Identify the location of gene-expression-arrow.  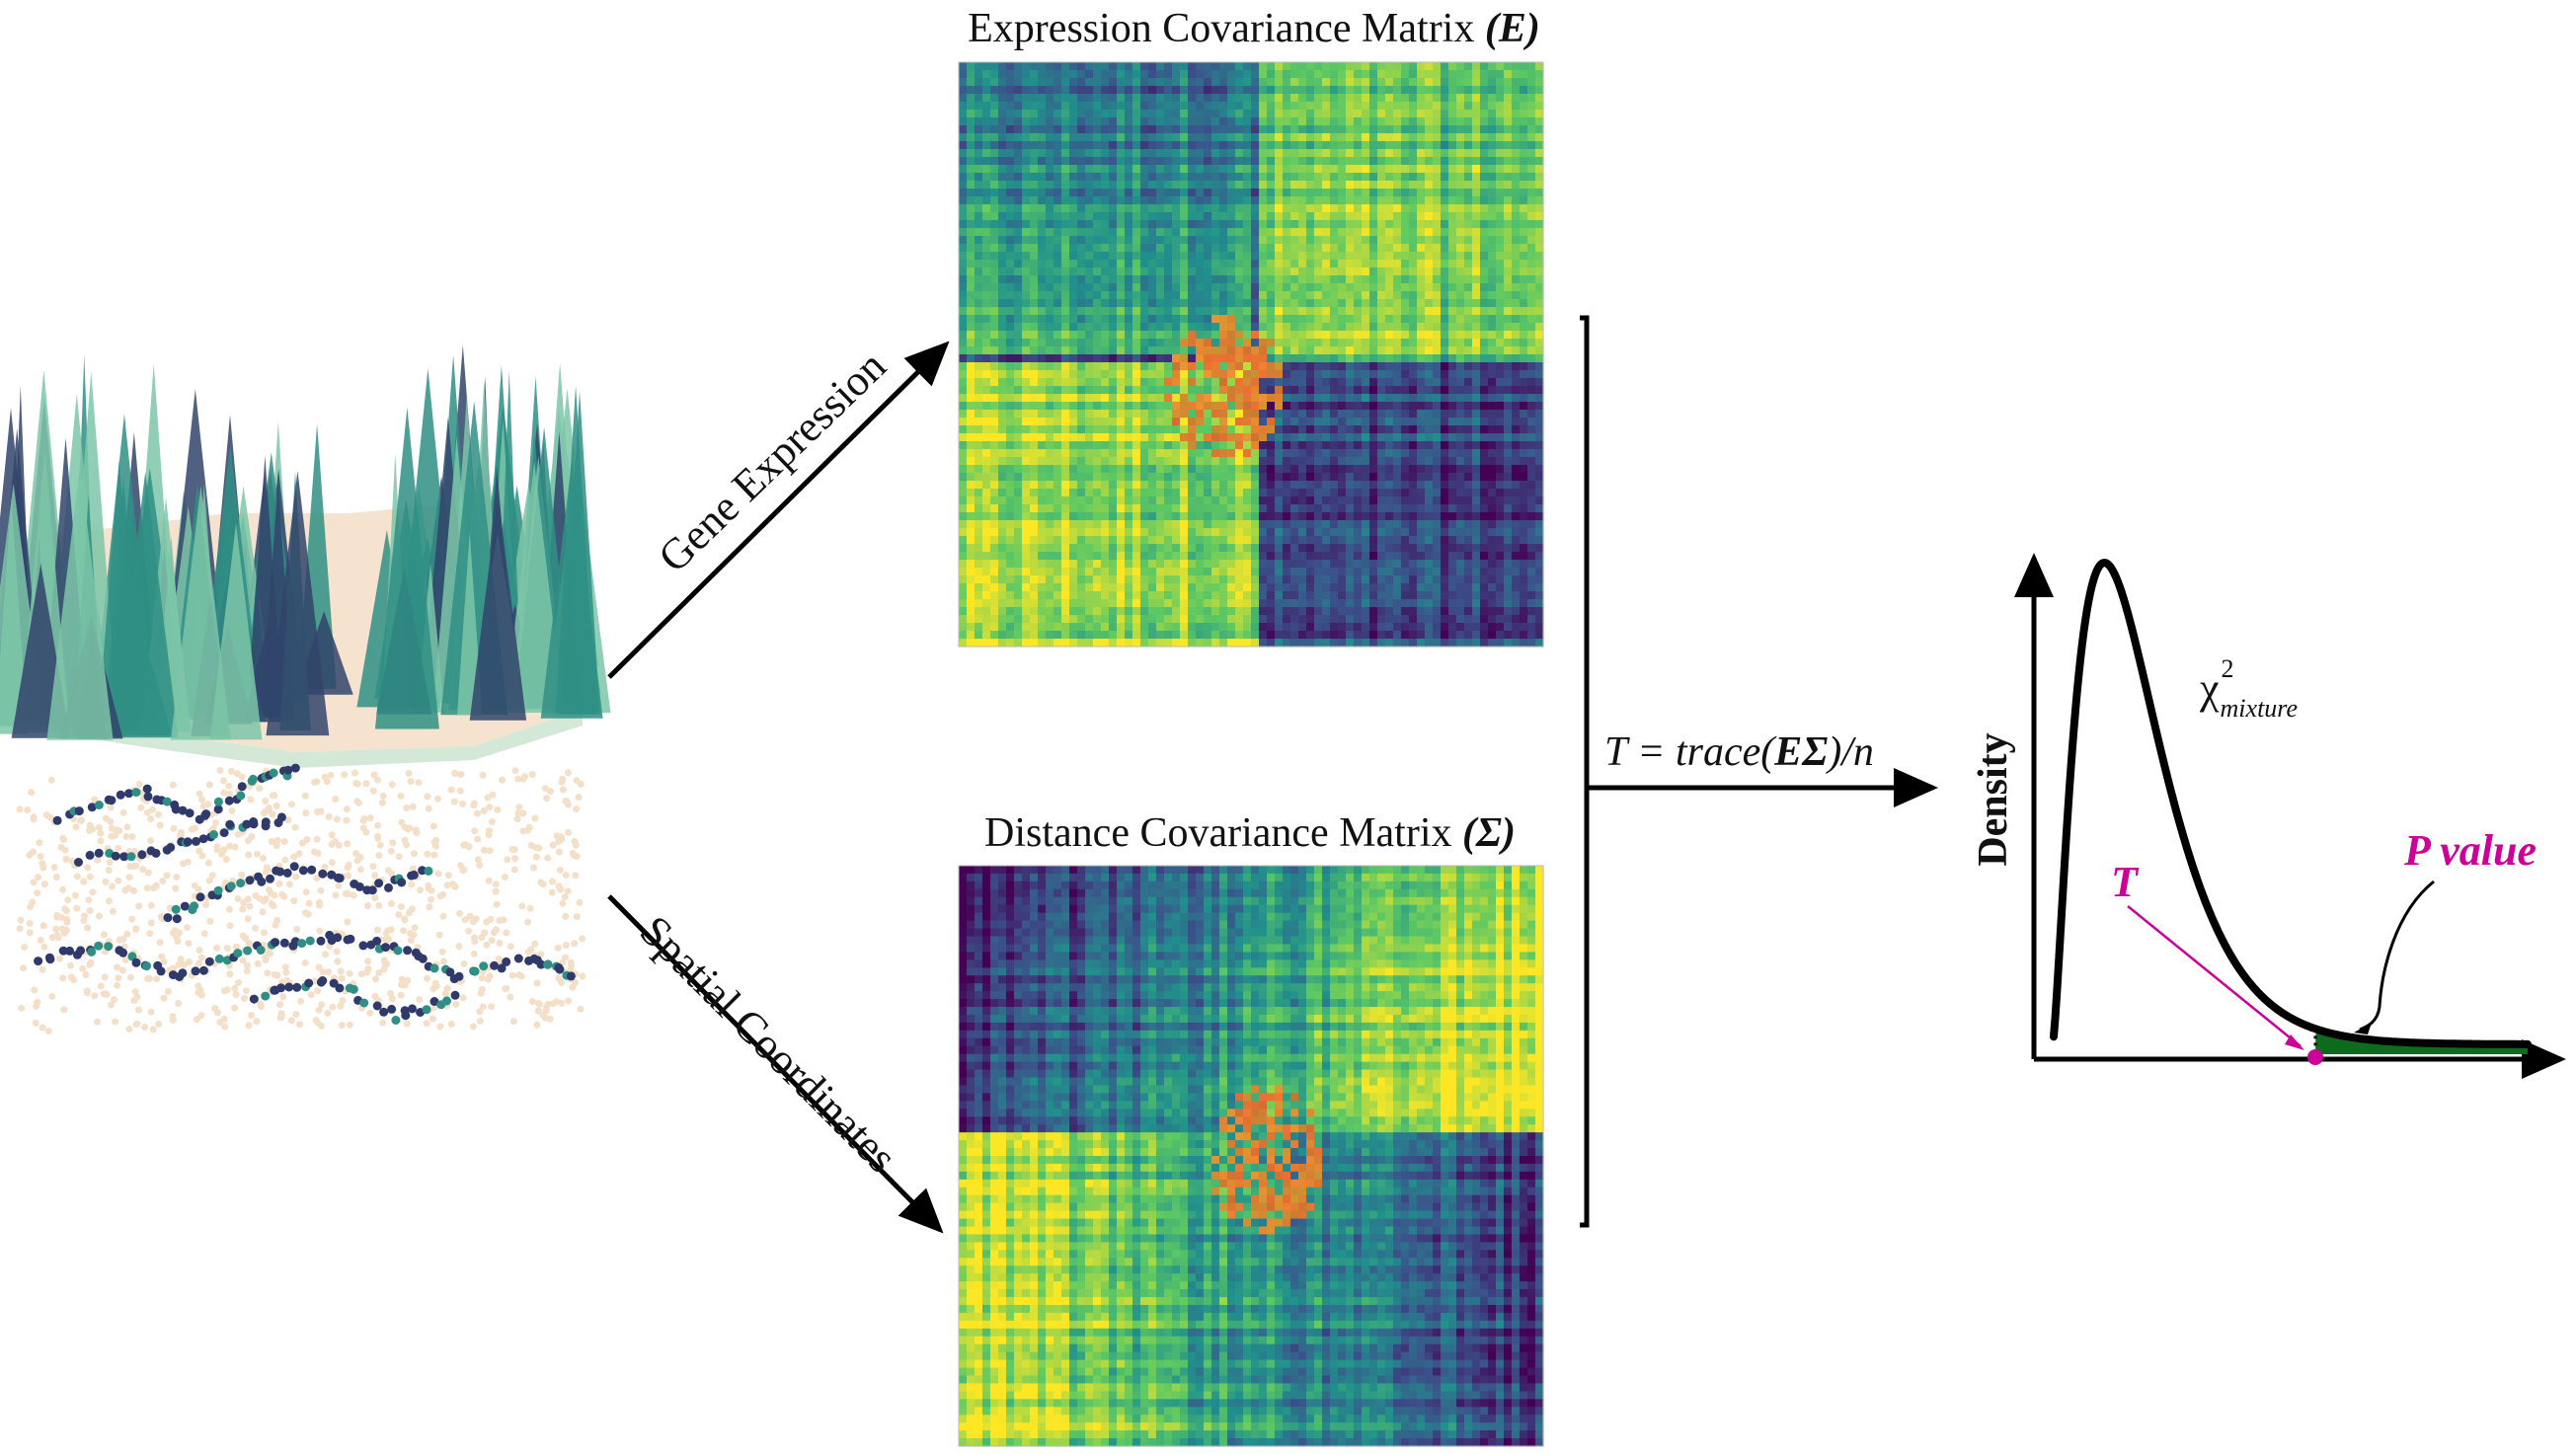
(778, 510).